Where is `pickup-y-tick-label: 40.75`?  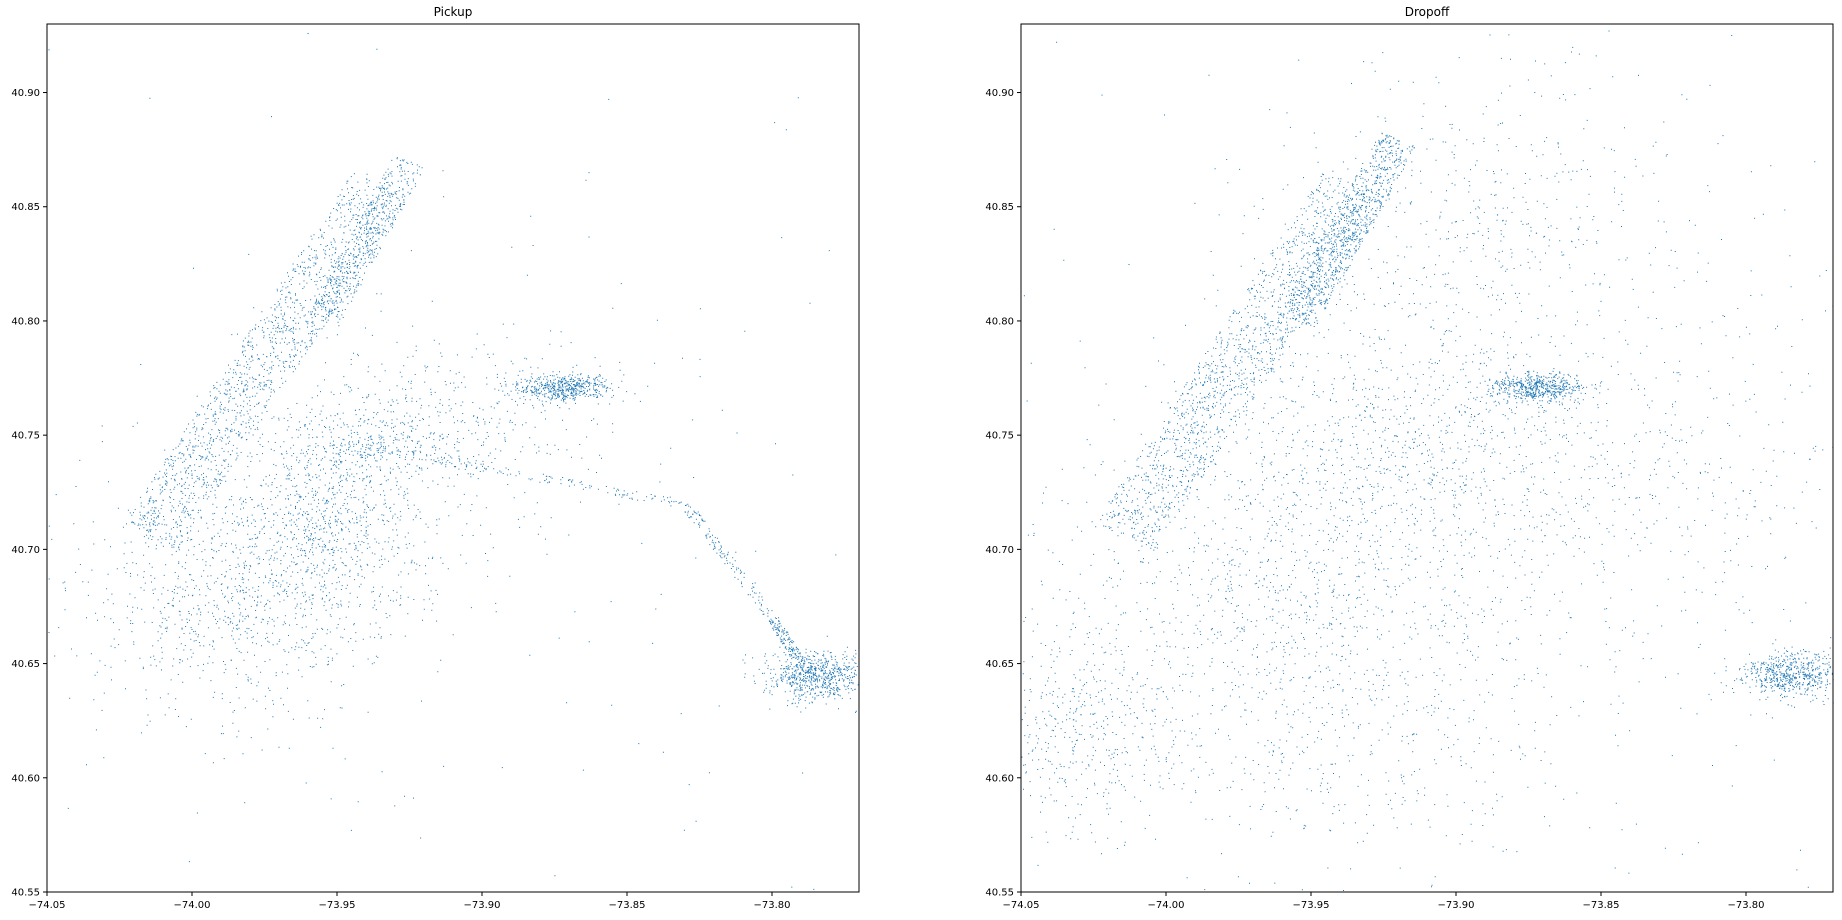 pickup-y-tick-label: 40.75 is located at coordinates (25, 436).